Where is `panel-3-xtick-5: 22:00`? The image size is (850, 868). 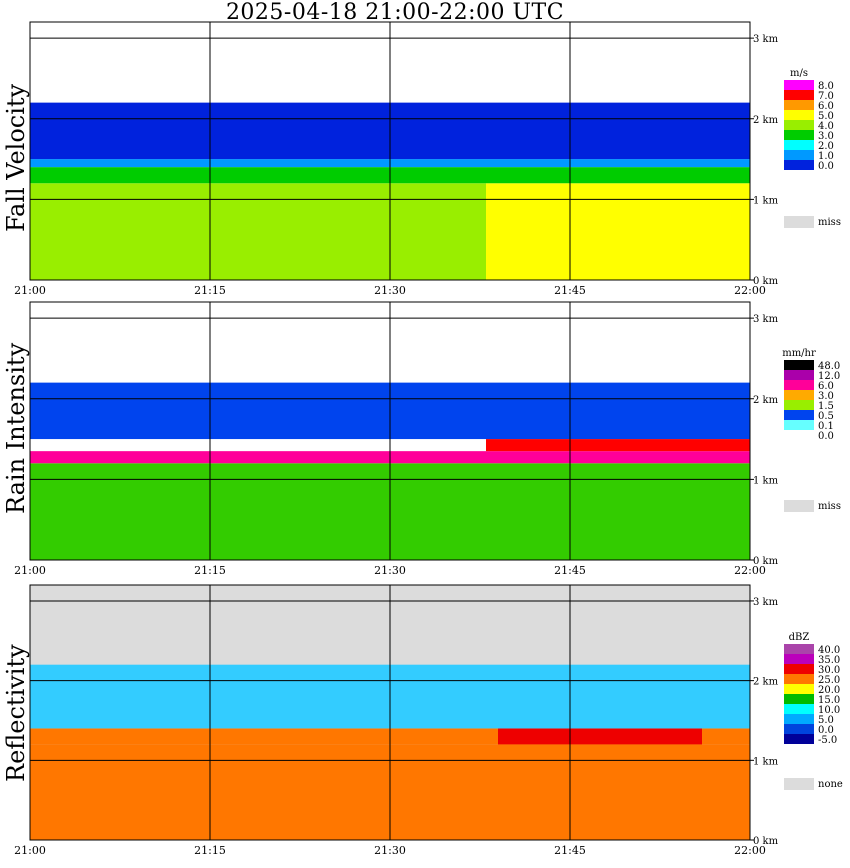 panel-3-xtick-5: 22:00 is located at coordinates (750, 850).